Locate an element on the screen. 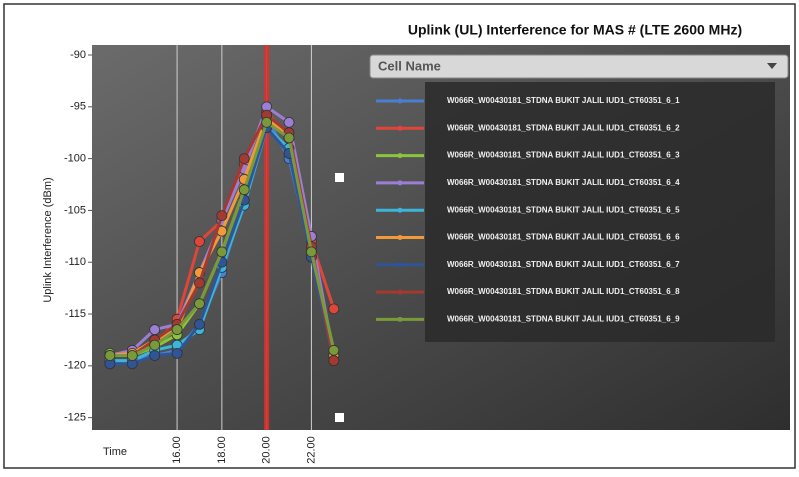 The width and height of the screenshot is (799, 477). y-tick-label: -90 is located at coordinates (78, 55).